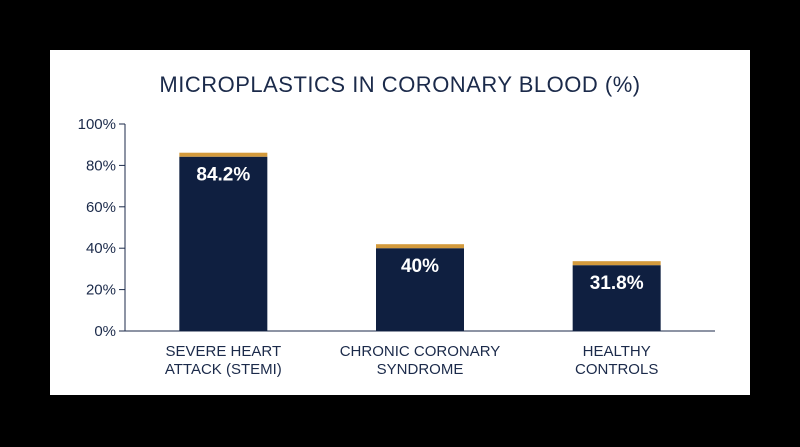 Image resolution: width=800 pixels, height=447 pixels. Describe the element at coordinates (420, 266) in the screenshot. I see `bar-value-label: 40%` at that location.